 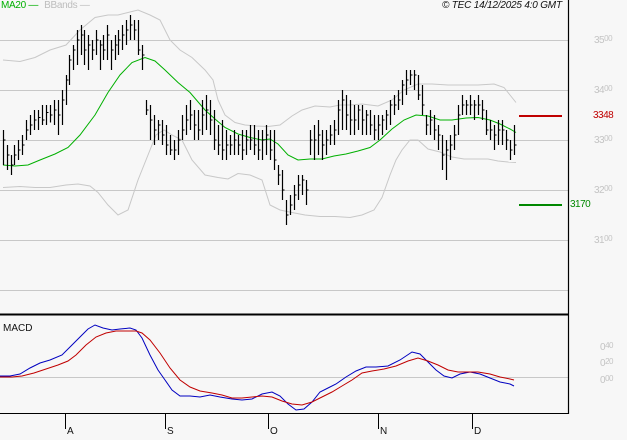 What do you see at coordinates (603, 90) in the screenshot?
I see `price-axis-label: 3400` at bounding box center [603, 90].